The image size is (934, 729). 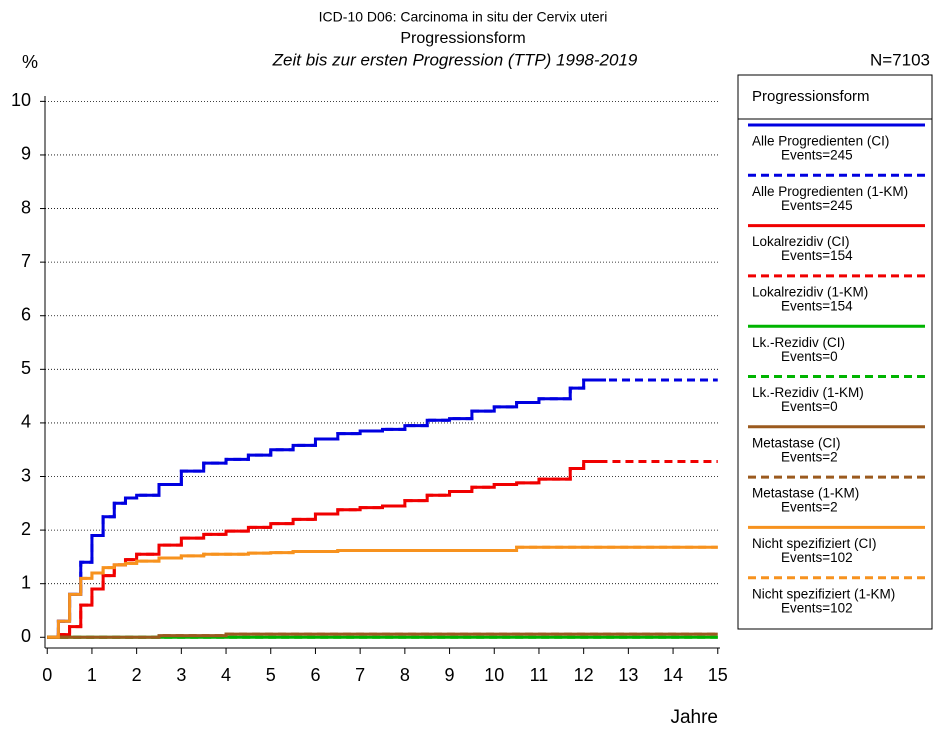 I want to click on chart-title: Progressionsform, so click(x=462, y=38).